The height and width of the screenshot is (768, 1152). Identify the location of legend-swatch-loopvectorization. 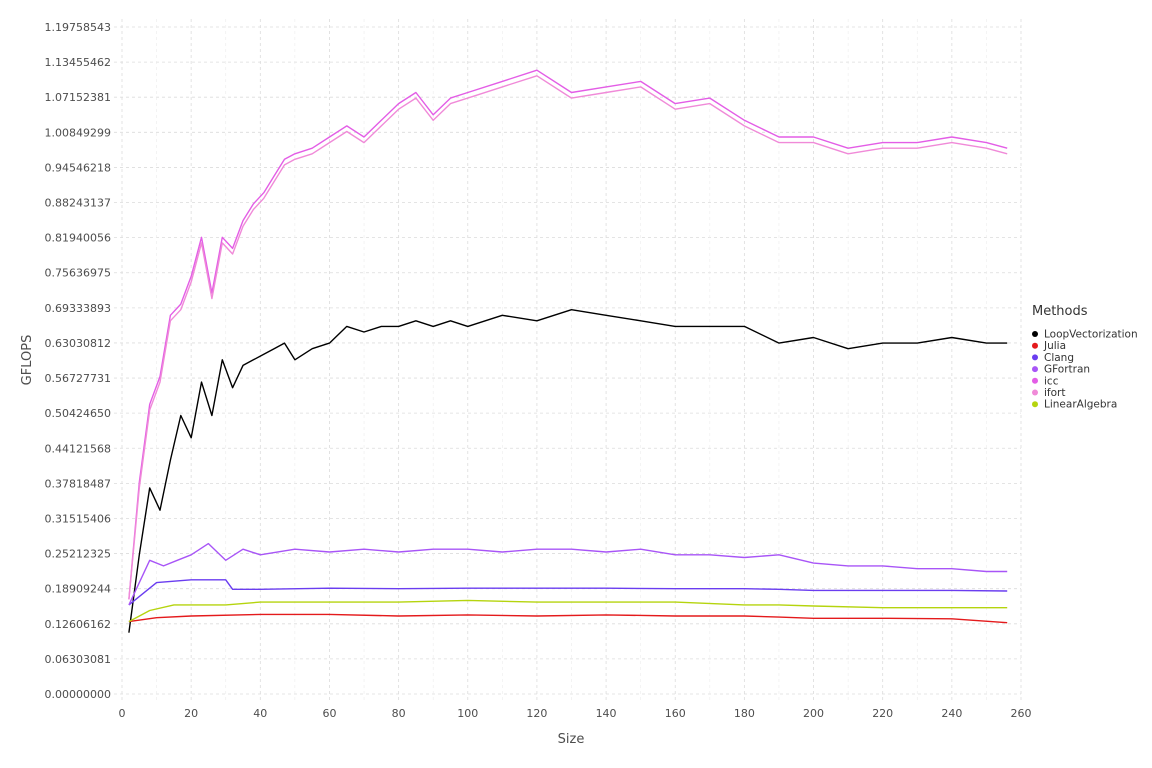
(1035, 334).